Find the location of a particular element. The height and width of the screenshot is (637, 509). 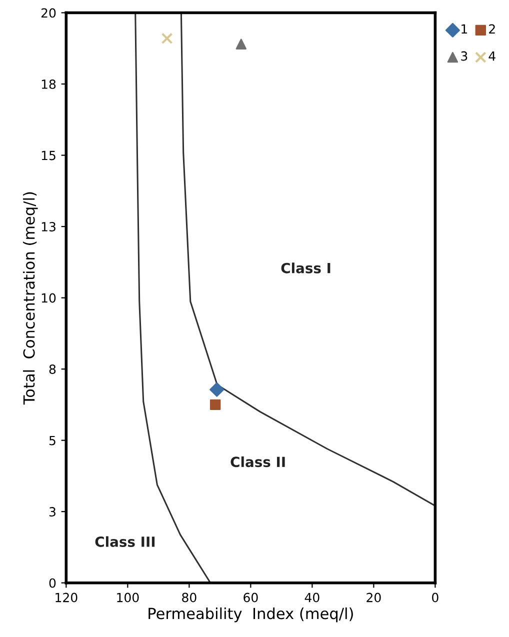

annotation: Class II is located at coordinates (257, 462).